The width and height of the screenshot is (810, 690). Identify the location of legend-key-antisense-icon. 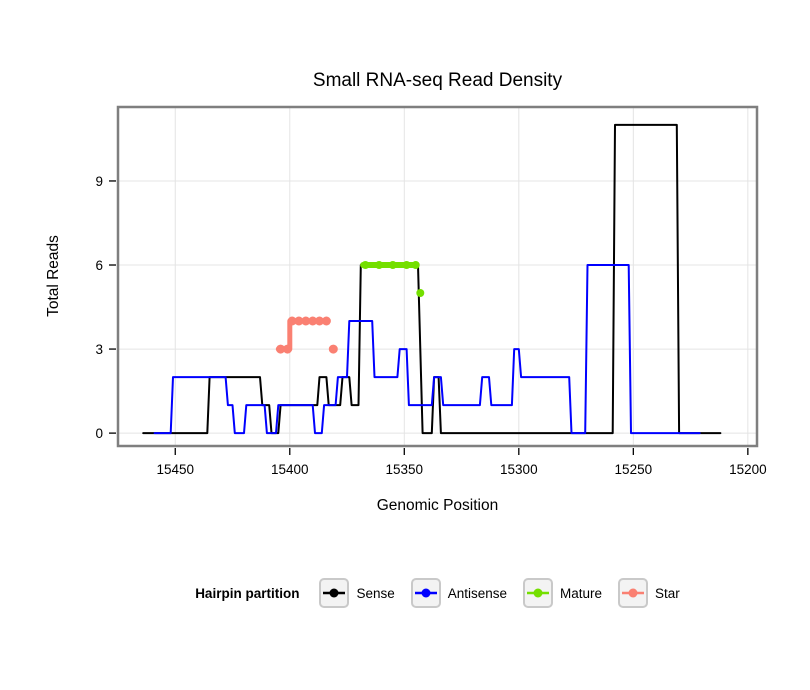
(425, 593).